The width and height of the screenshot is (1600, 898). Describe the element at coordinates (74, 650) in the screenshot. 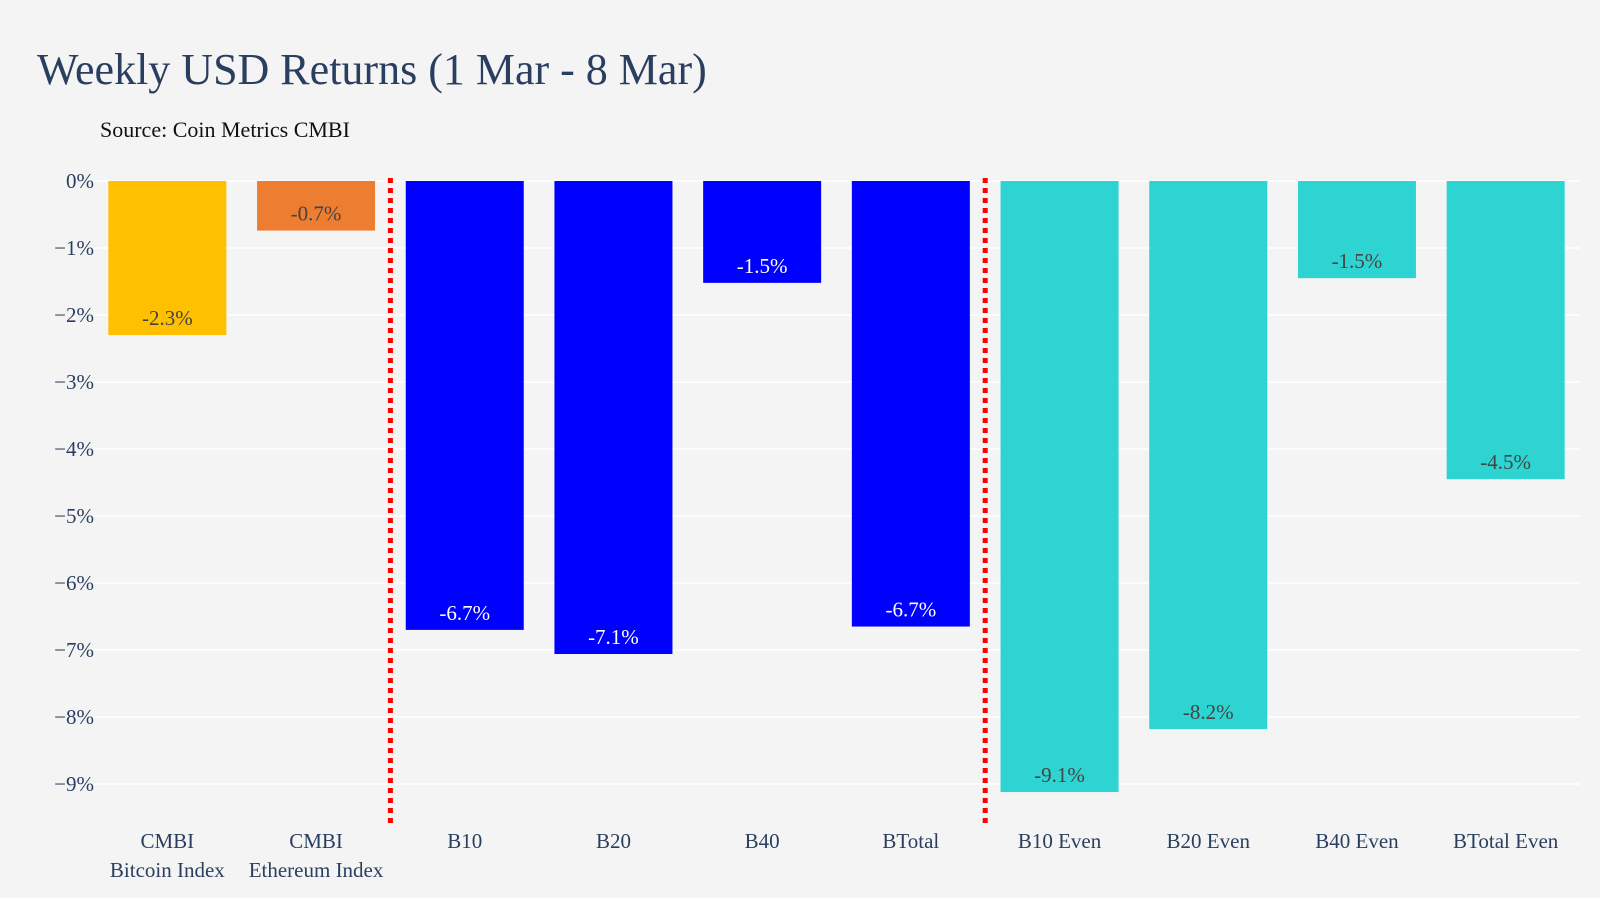

I see `y-tick-label: −7%` at that location.